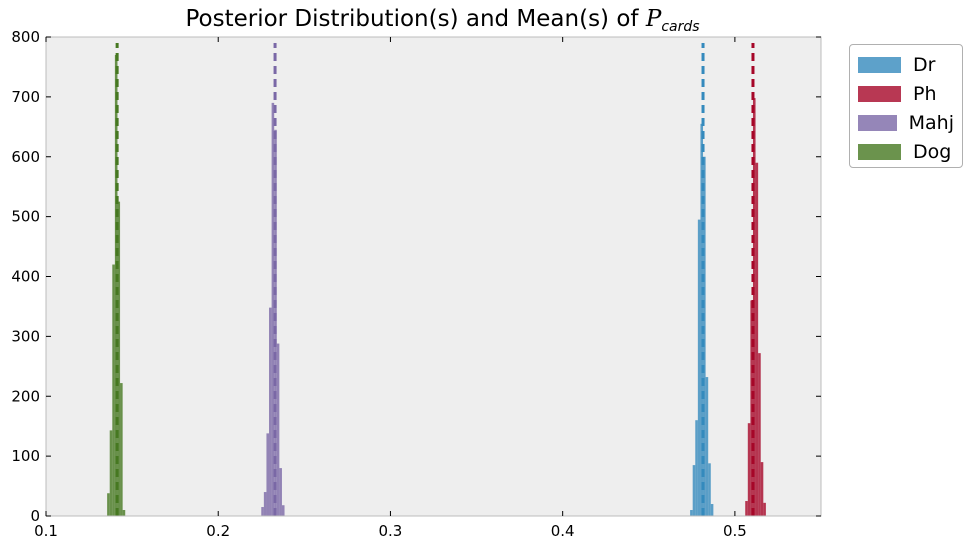 This screenshot has width=975, height=551. What do you see at coordinates (25, 277) in the screenshot?
I see `y-tick-label: 400` at bounding box center [25, 277].